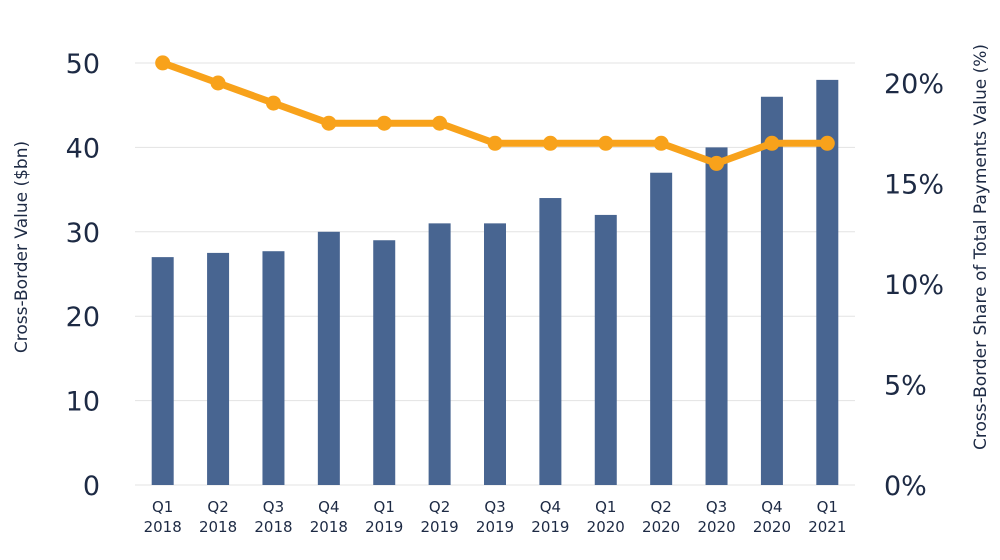  What do you see at coordinates (550, 517) in the screenshot?
I see `x-tick-label: Q4 2019` at bounding box center [550, 517].